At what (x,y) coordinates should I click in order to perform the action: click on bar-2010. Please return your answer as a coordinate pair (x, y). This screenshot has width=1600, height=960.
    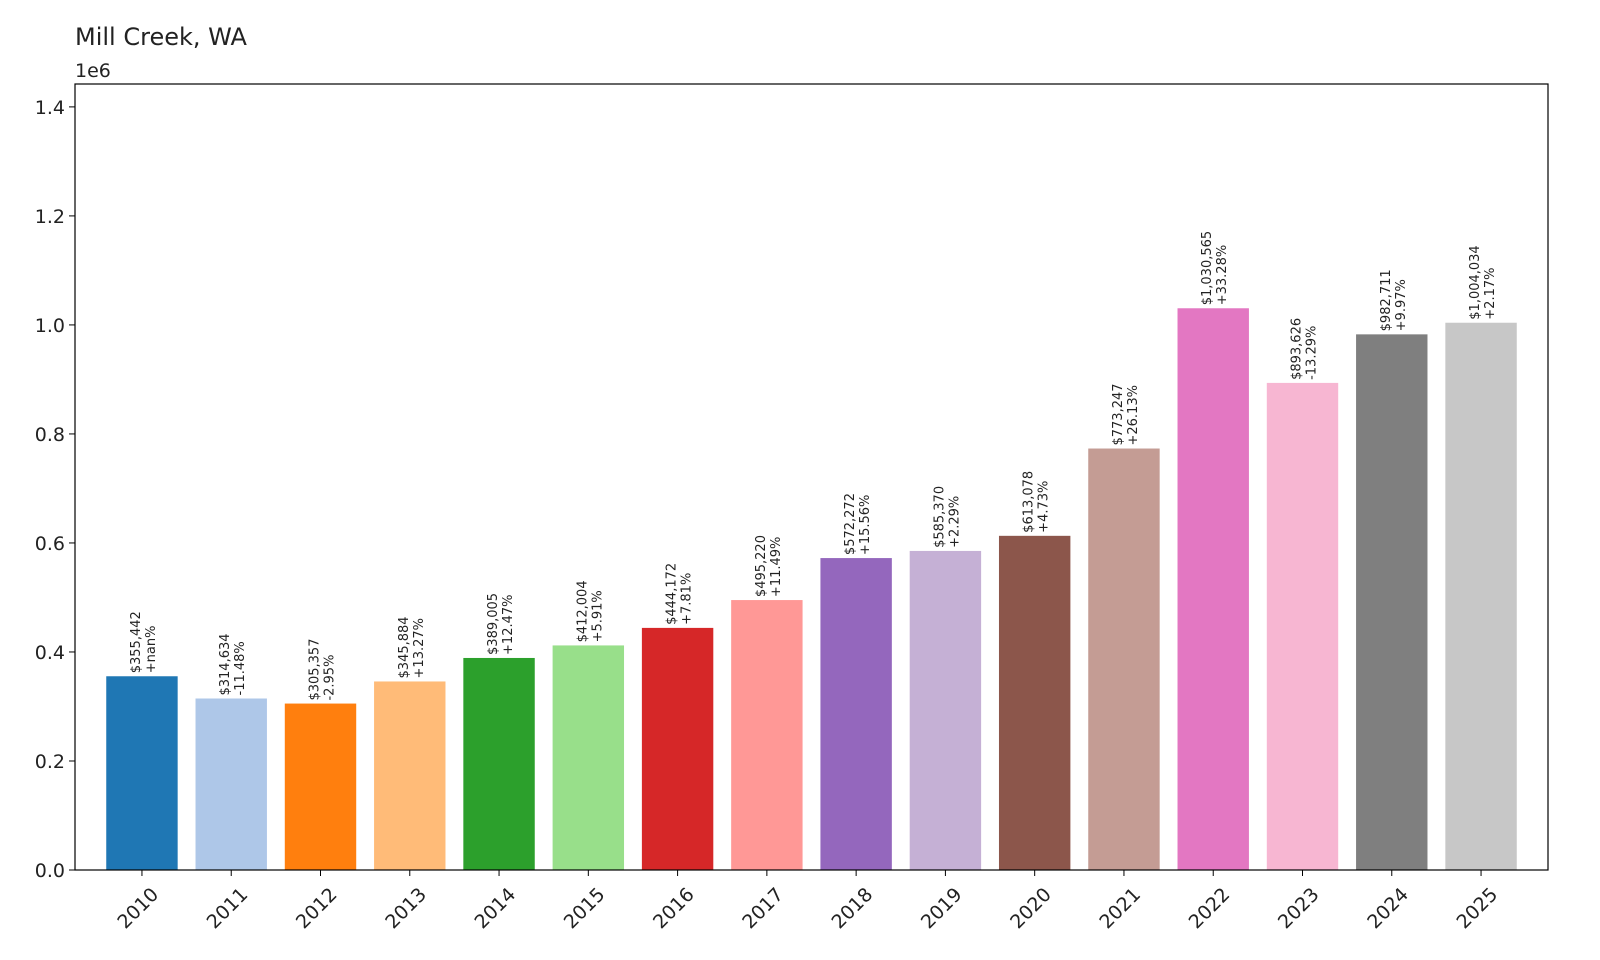
    Looking at the image, I should click on (142, 773).